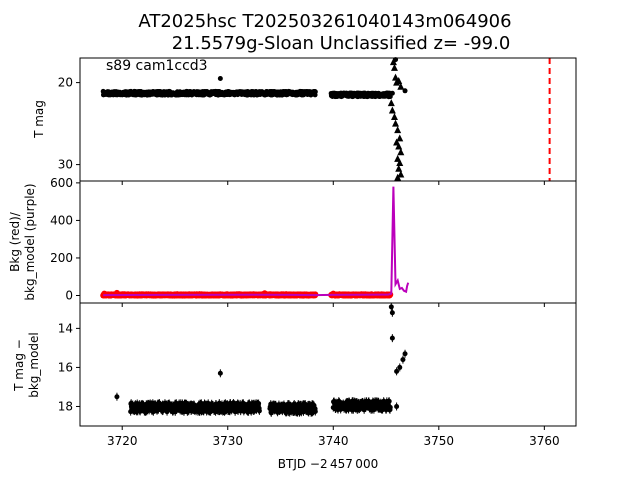  I want to click on x-tick-label: 3720, so click(122, 441).